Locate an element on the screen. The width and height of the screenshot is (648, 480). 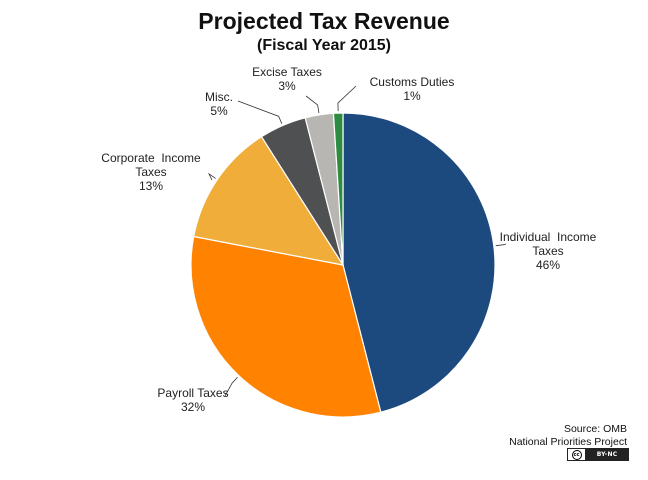
source-note: Source: OMB National Priorities Project is located at coordinates (568, 436).